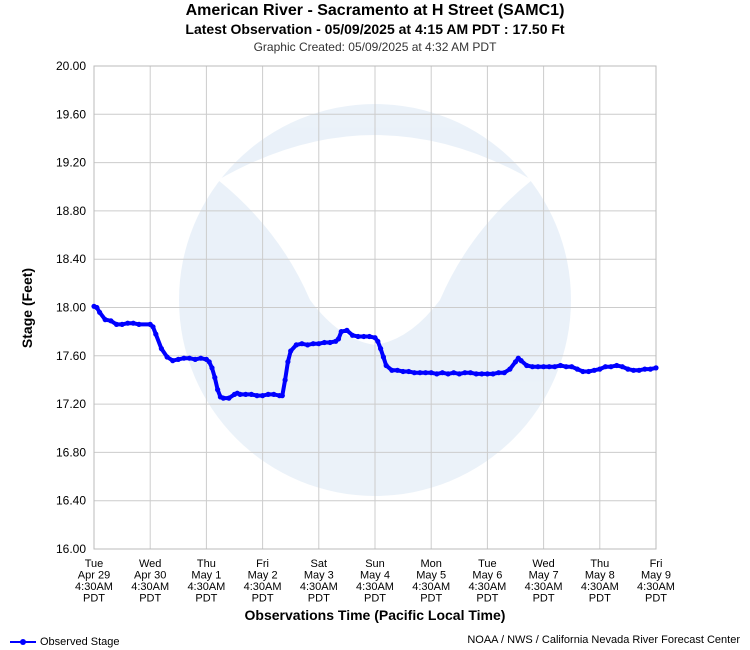 Image resolution: width=750 pixels, height=650 pixels. Describe the element at coordinates (71, 404) in the screenshot. I see `y-tick-label: 17.20` at that location.